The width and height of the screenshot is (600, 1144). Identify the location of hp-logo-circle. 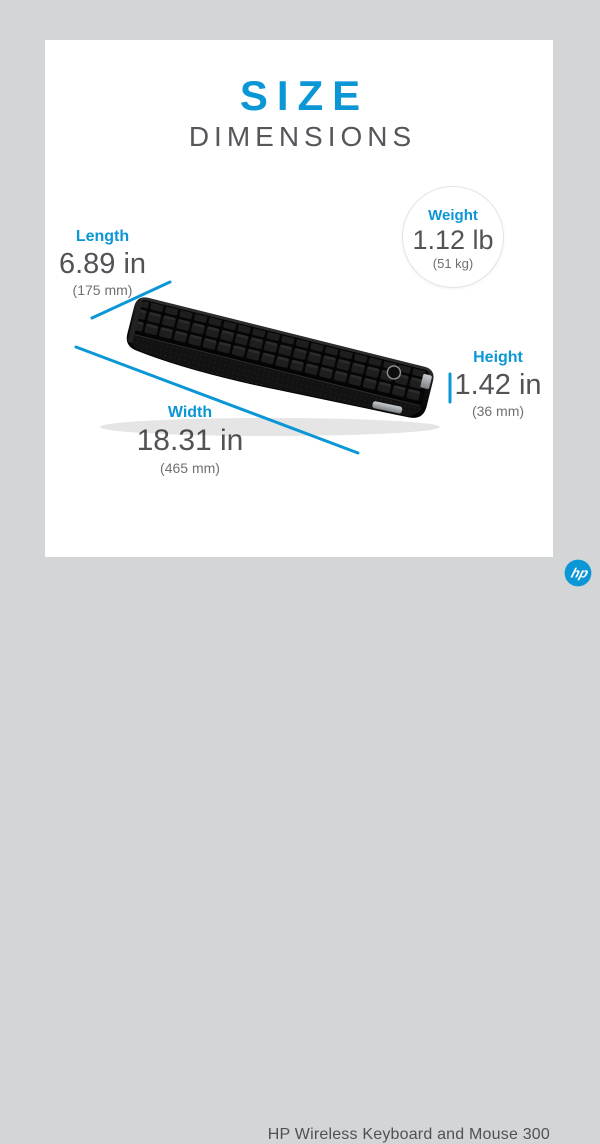
(578, 573).